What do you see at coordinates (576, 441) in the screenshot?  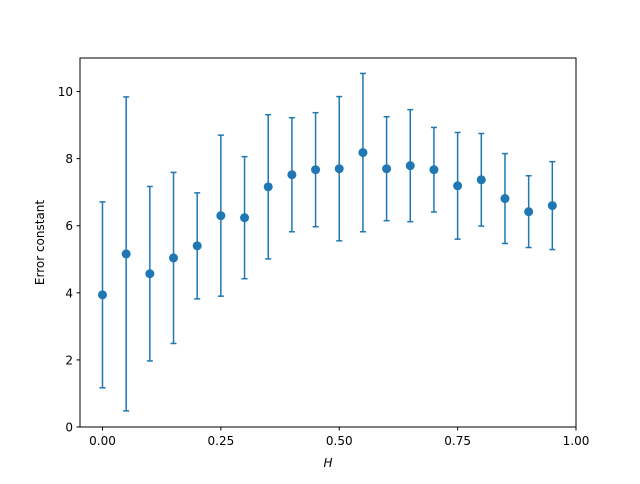 I see `x-tick-label: 1.00` at bounding box center [576, 441].